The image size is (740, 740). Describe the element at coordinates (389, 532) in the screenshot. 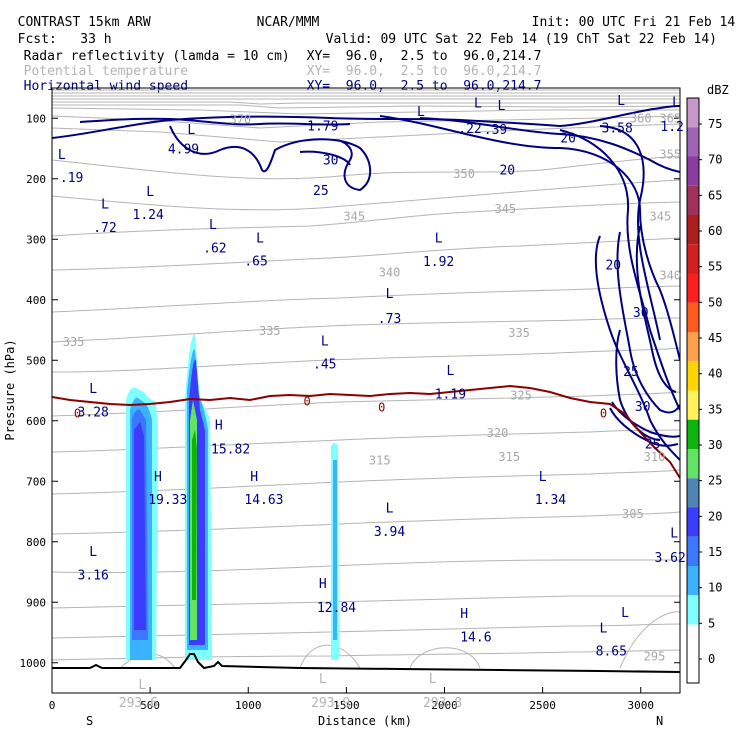

I see `extremum-label: 3.94` at that location.